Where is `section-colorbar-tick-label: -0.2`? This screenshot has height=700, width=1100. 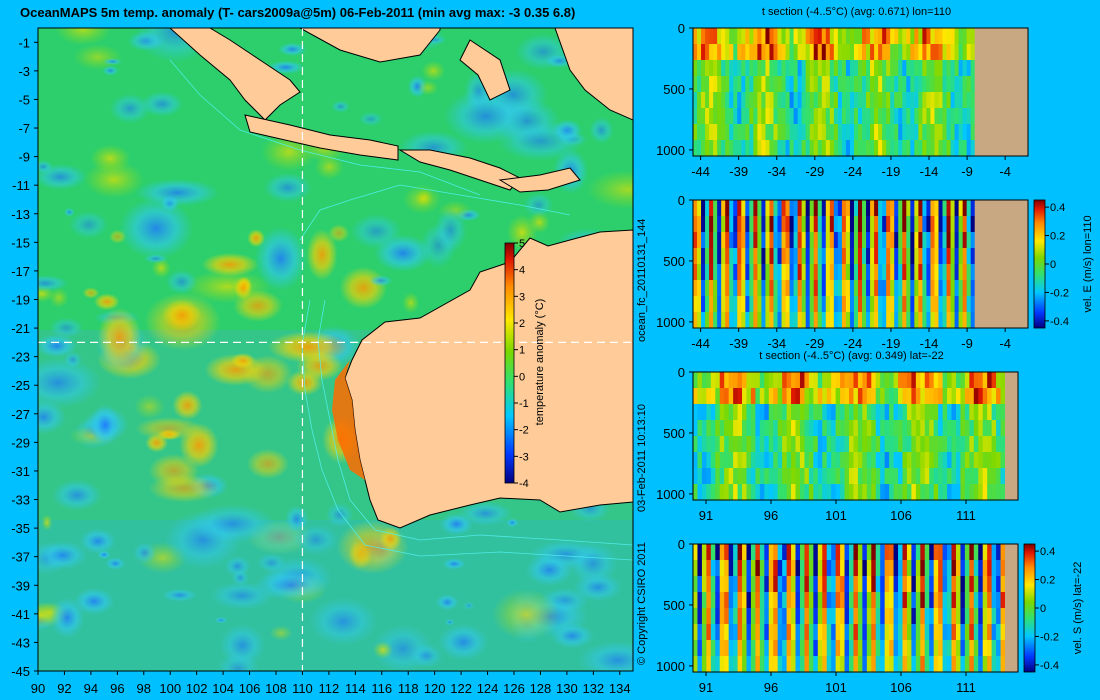
section-colorbar-tick-label: -0.2 is located at coordinates (1049, 637).